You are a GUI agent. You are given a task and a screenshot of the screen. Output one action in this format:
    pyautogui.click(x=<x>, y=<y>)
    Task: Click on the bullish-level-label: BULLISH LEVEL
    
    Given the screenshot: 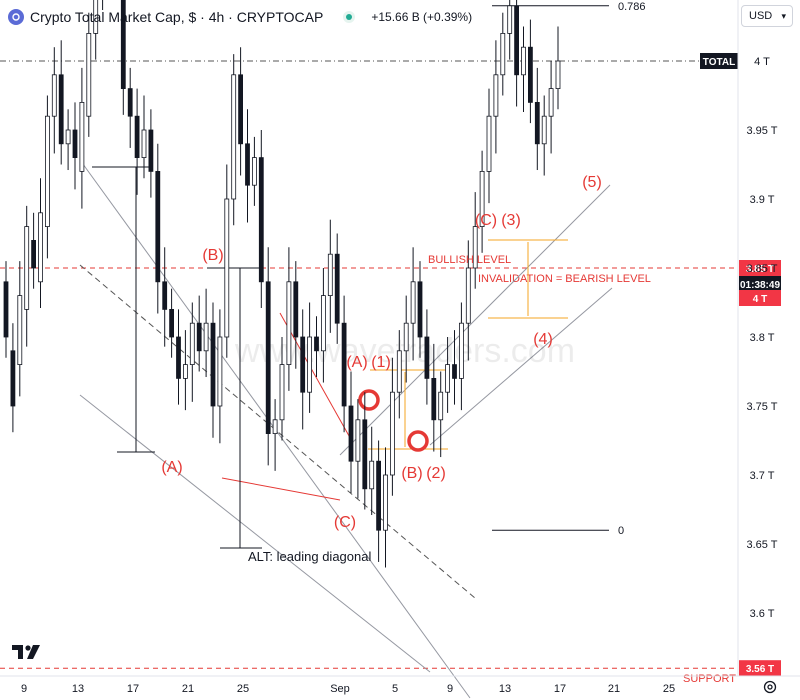 What is the action you would take?
    pyautogui.click(x=469, y=260)
    